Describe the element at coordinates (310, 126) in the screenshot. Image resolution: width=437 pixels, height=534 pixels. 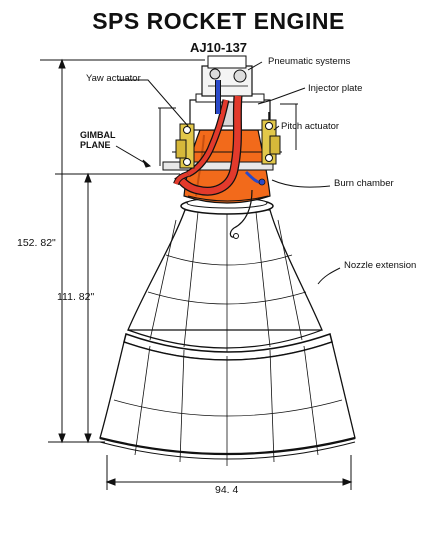
I see `pitch-actuator-label: Pitch actuator` at that location.